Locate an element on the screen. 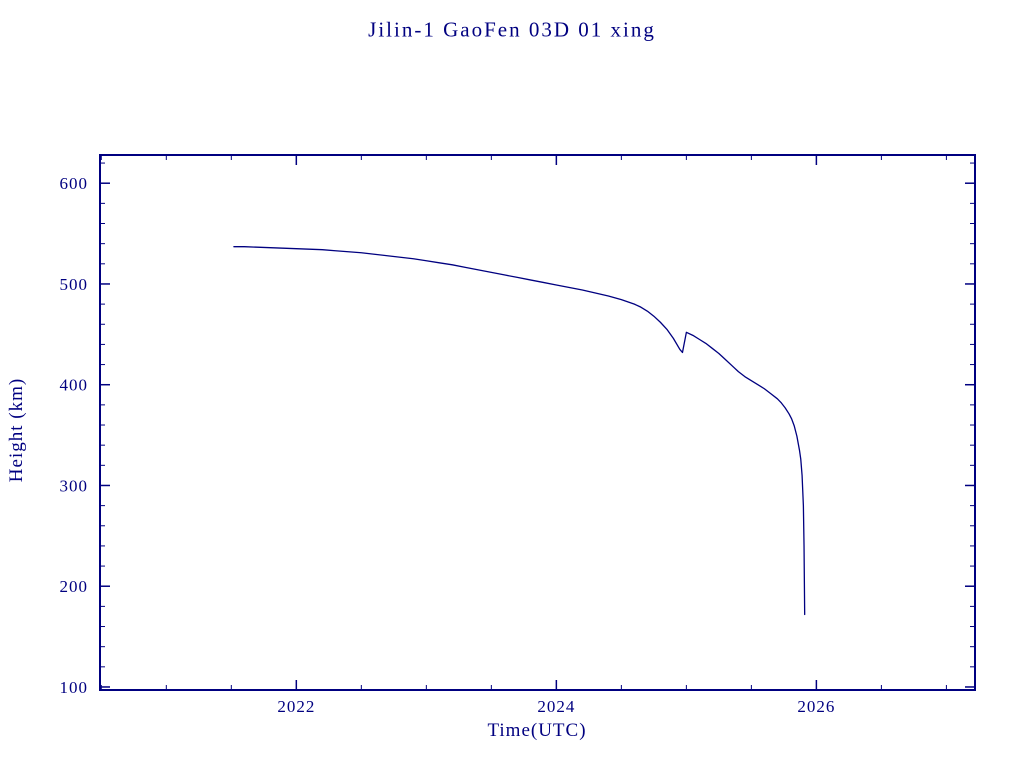  y-tick-label: 600 is located at coordinates (74, 183).